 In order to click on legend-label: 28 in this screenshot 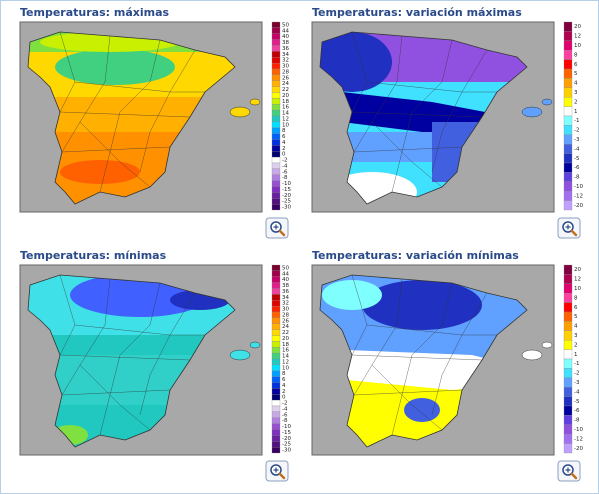, I will do `click(285, 315)`.